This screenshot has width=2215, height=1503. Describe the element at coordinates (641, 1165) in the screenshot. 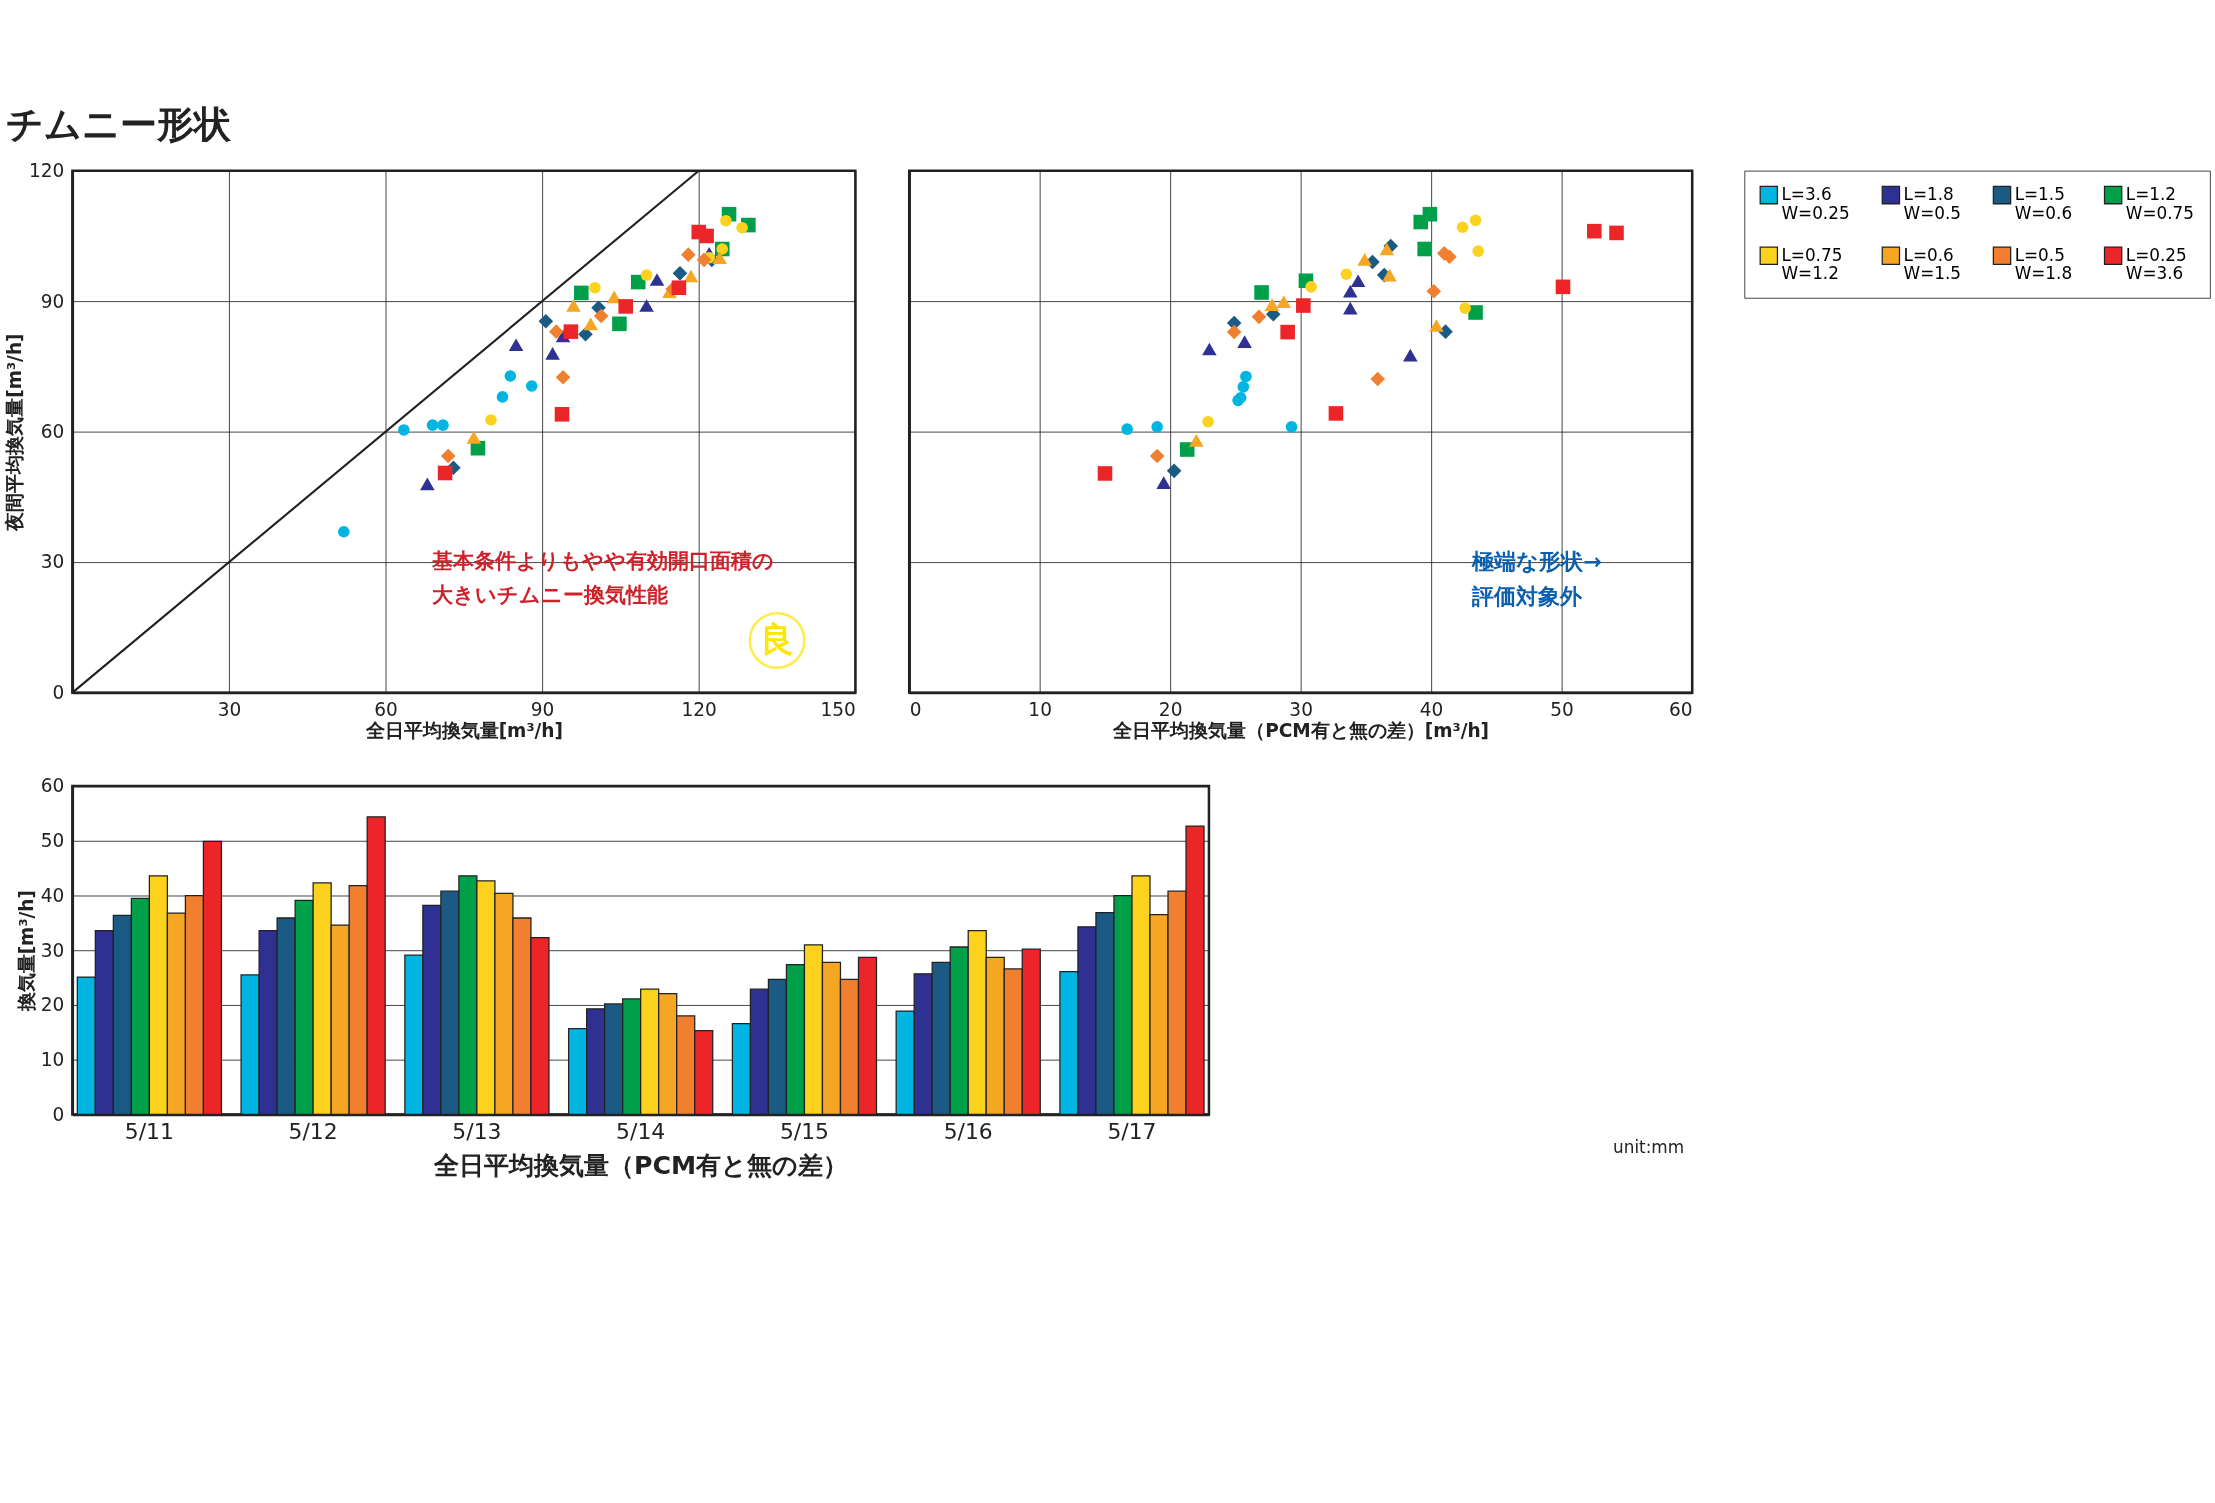

I see `x-axis-title: 全日平均換気量（PCM有と無の差）` at that location.